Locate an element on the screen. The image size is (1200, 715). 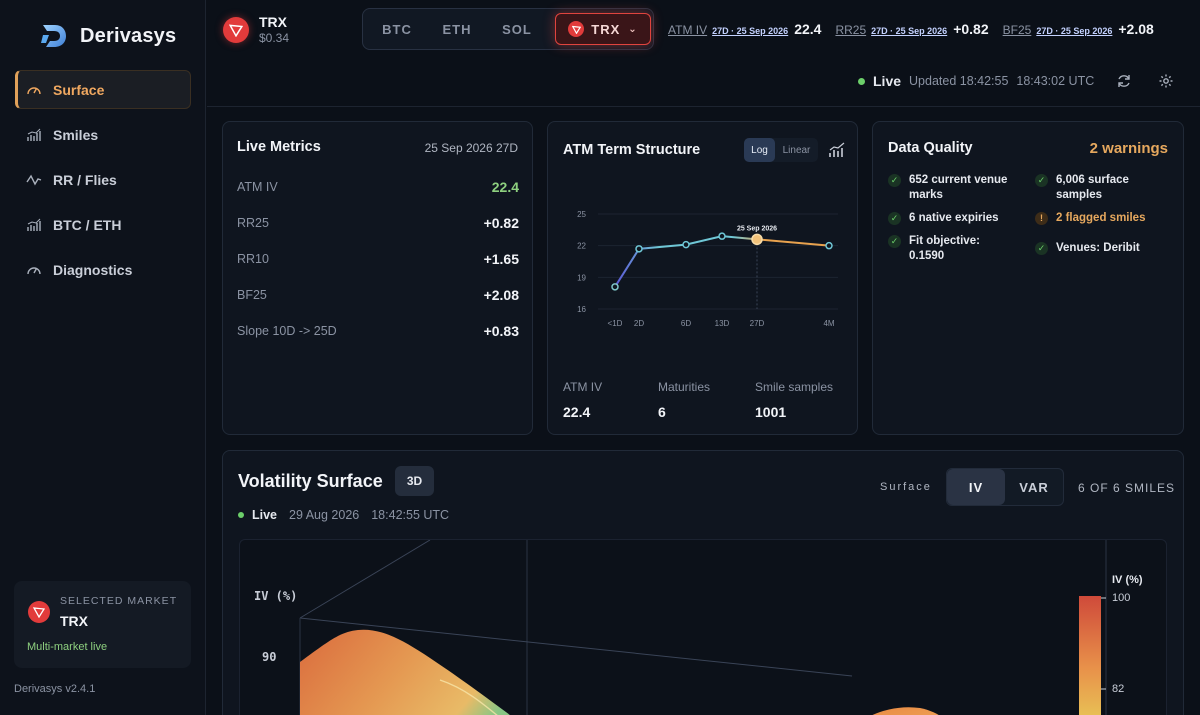
sidebar-item-diagnostics: Diagnostics is located at coordinates (103, 269).